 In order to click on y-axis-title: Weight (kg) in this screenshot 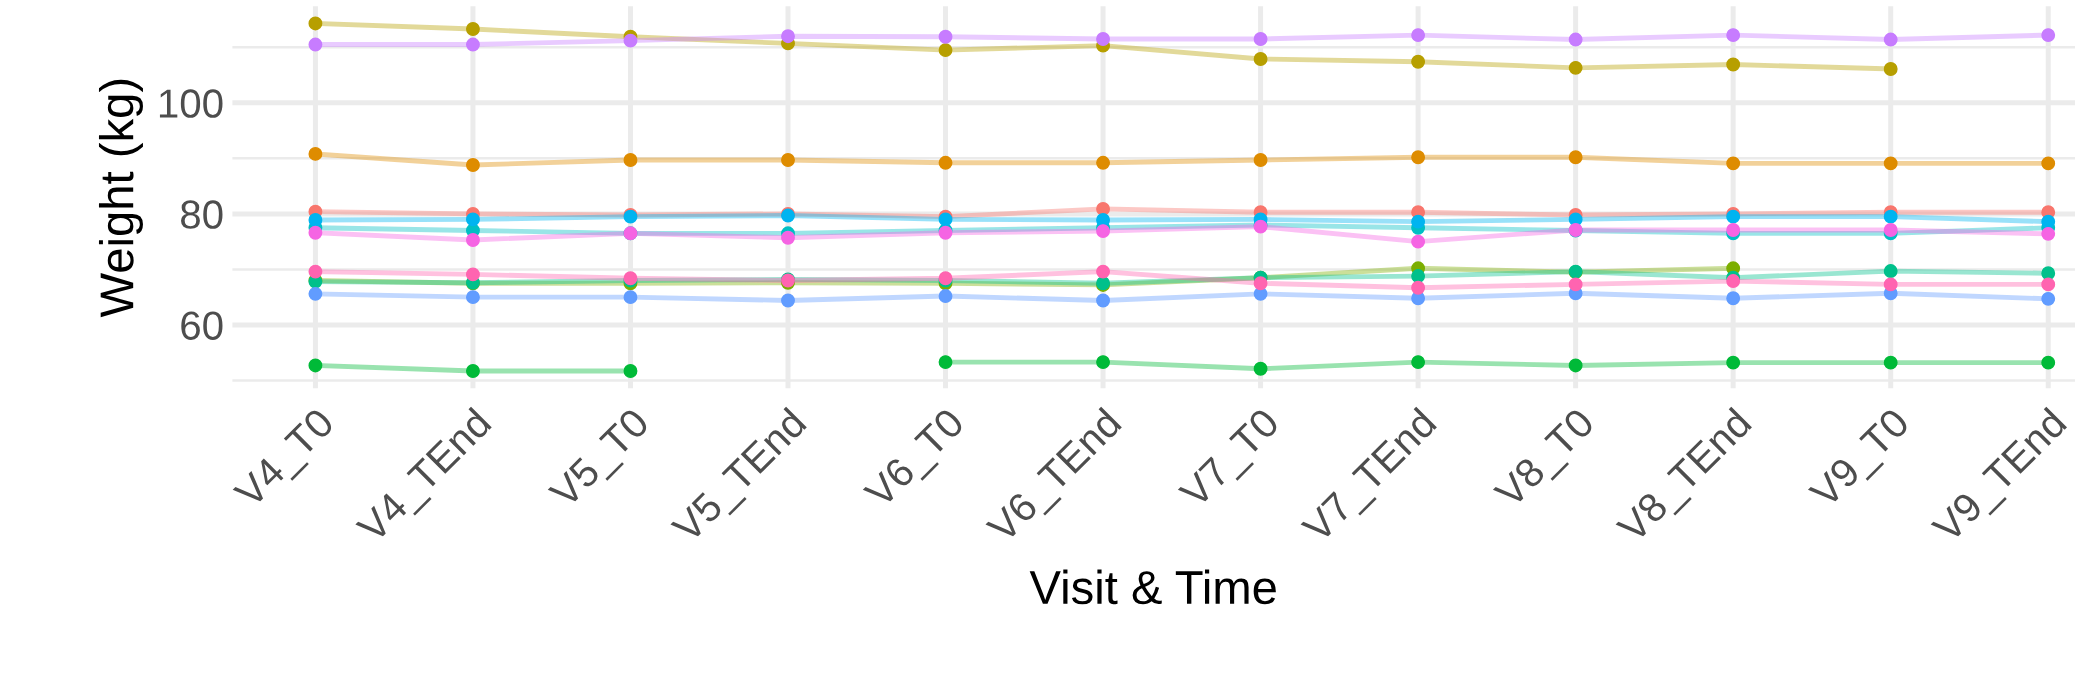, I will do `click(120, 198)`.